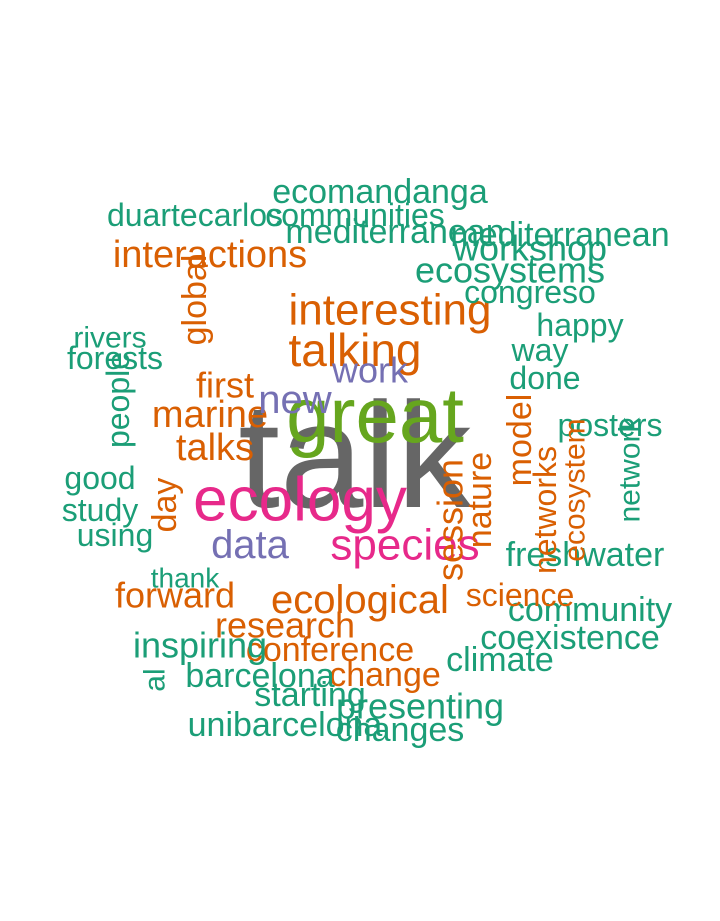 This screenshot has width=720, height=921. I want to click on word-24: forests, so click(115, 358).